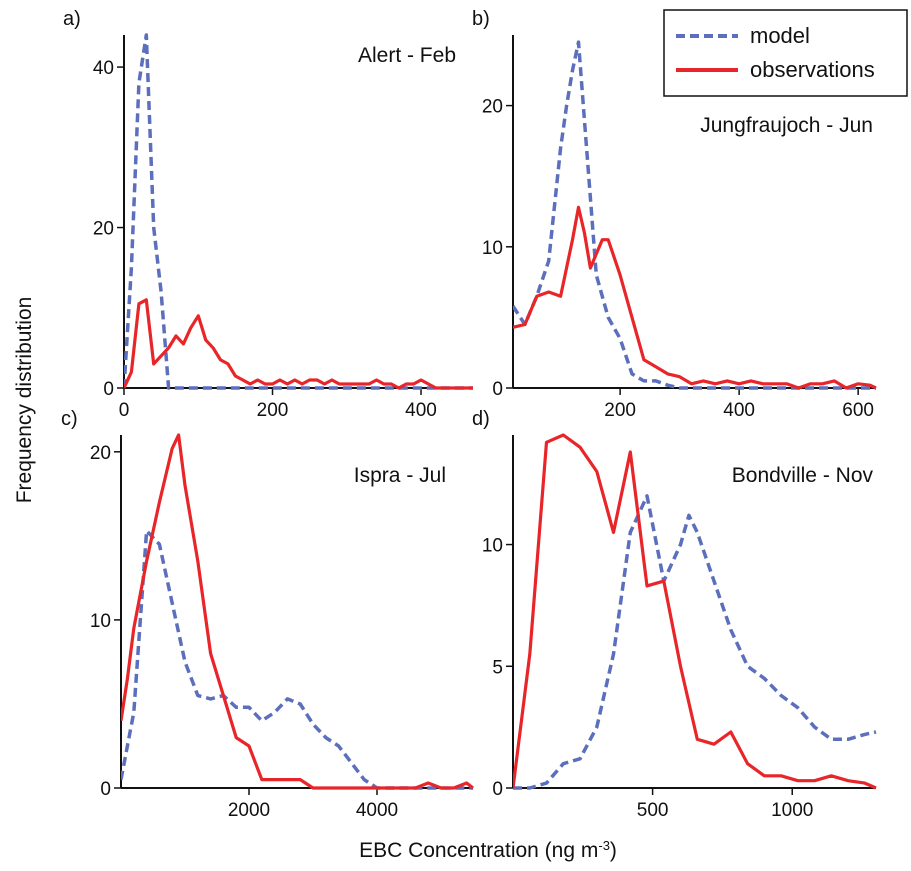 The image size is (911, 871). I want to click on panel-d-series-model, so click(695, 642).